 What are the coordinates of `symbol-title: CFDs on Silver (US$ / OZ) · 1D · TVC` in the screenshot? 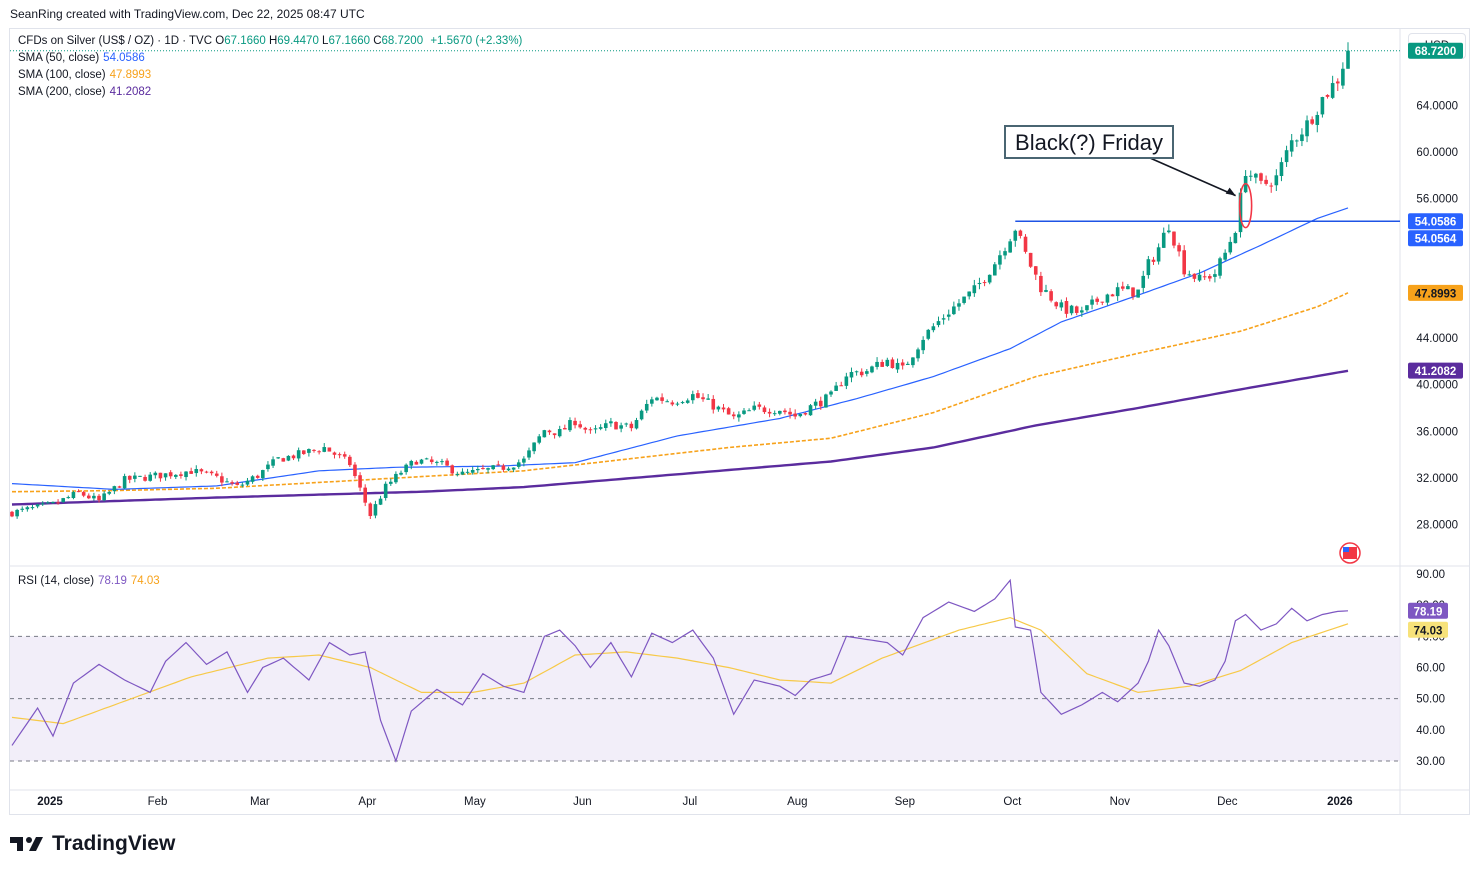 It's located at (115, 41).